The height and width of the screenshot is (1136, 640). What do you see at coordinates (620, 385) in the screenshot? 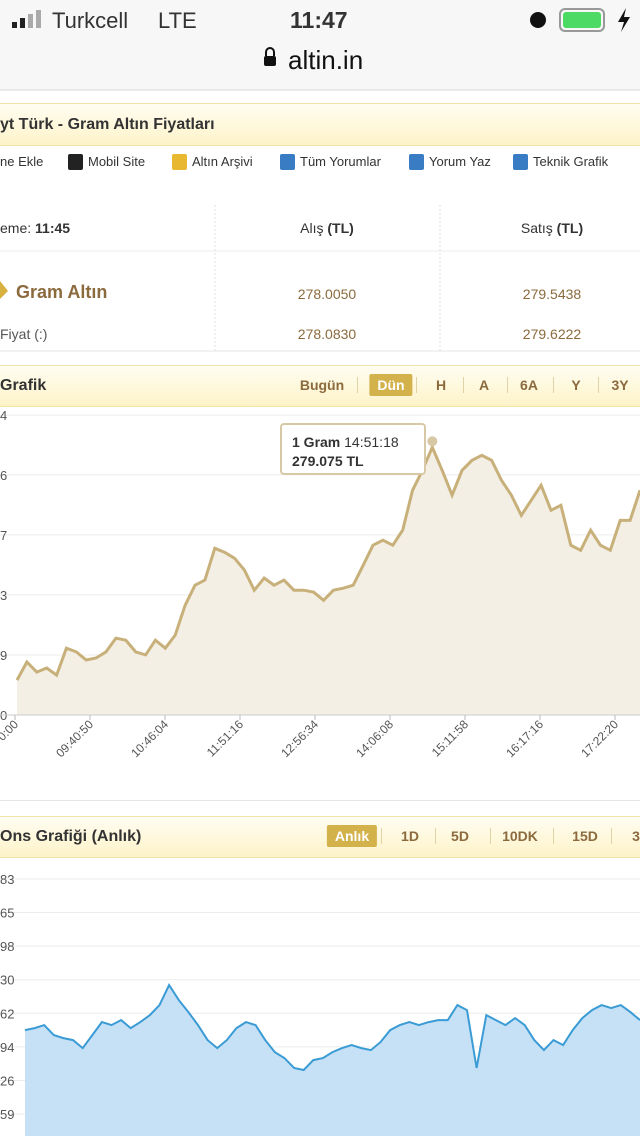
I see `tab: 3Y` at bounding box center [620, 385].